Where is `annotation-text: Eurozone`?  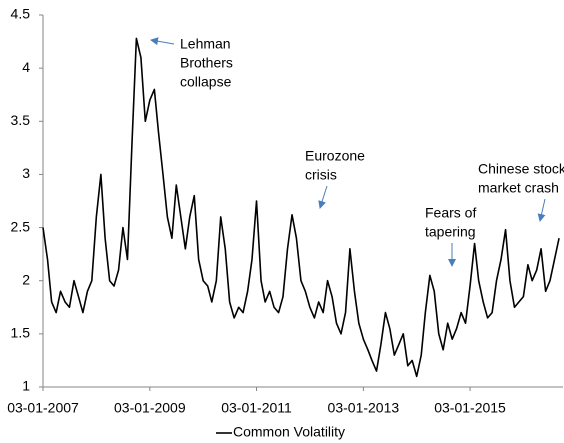 annotation-text: Eurozone is located at coordinates (335, 156).